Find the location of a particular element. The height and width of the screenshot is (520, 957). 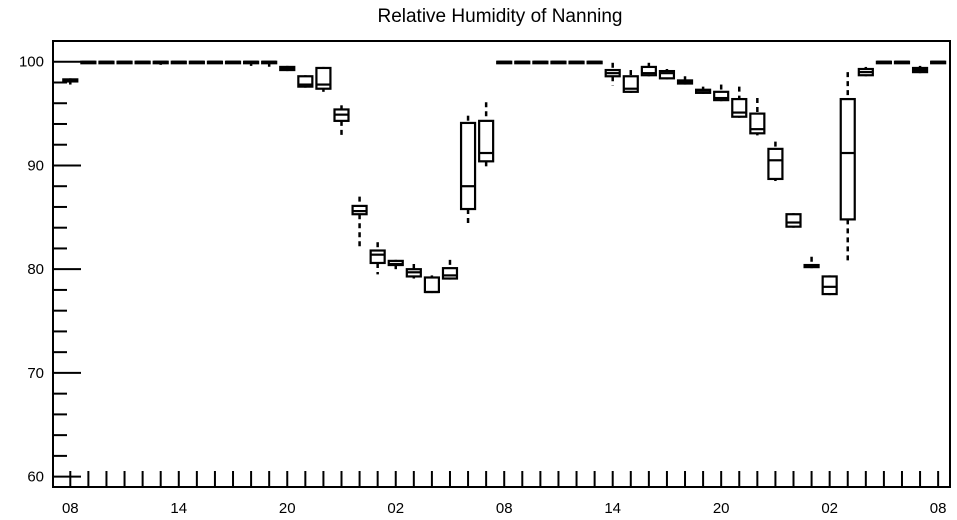

y-tick-label: 90 is located at coordinates (35, 165).